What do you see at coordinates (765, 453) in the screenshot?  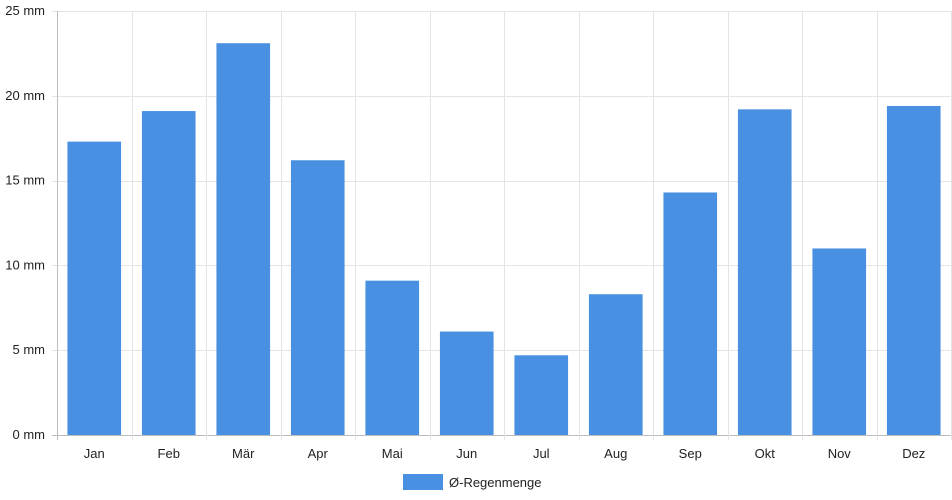 I see `x-tick-label: Okt` at bounding box center [765, 453].